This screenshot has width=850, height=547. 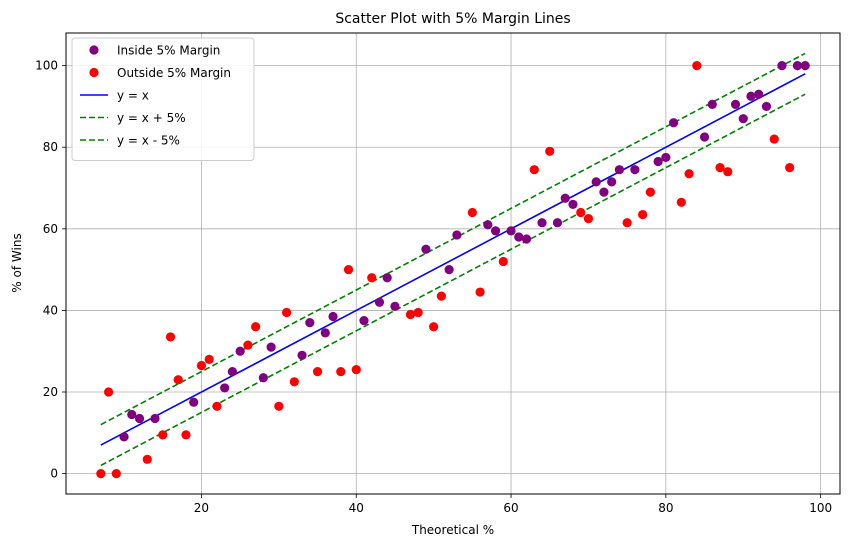 I want to click on legend-box, so click(x=163, y=99).